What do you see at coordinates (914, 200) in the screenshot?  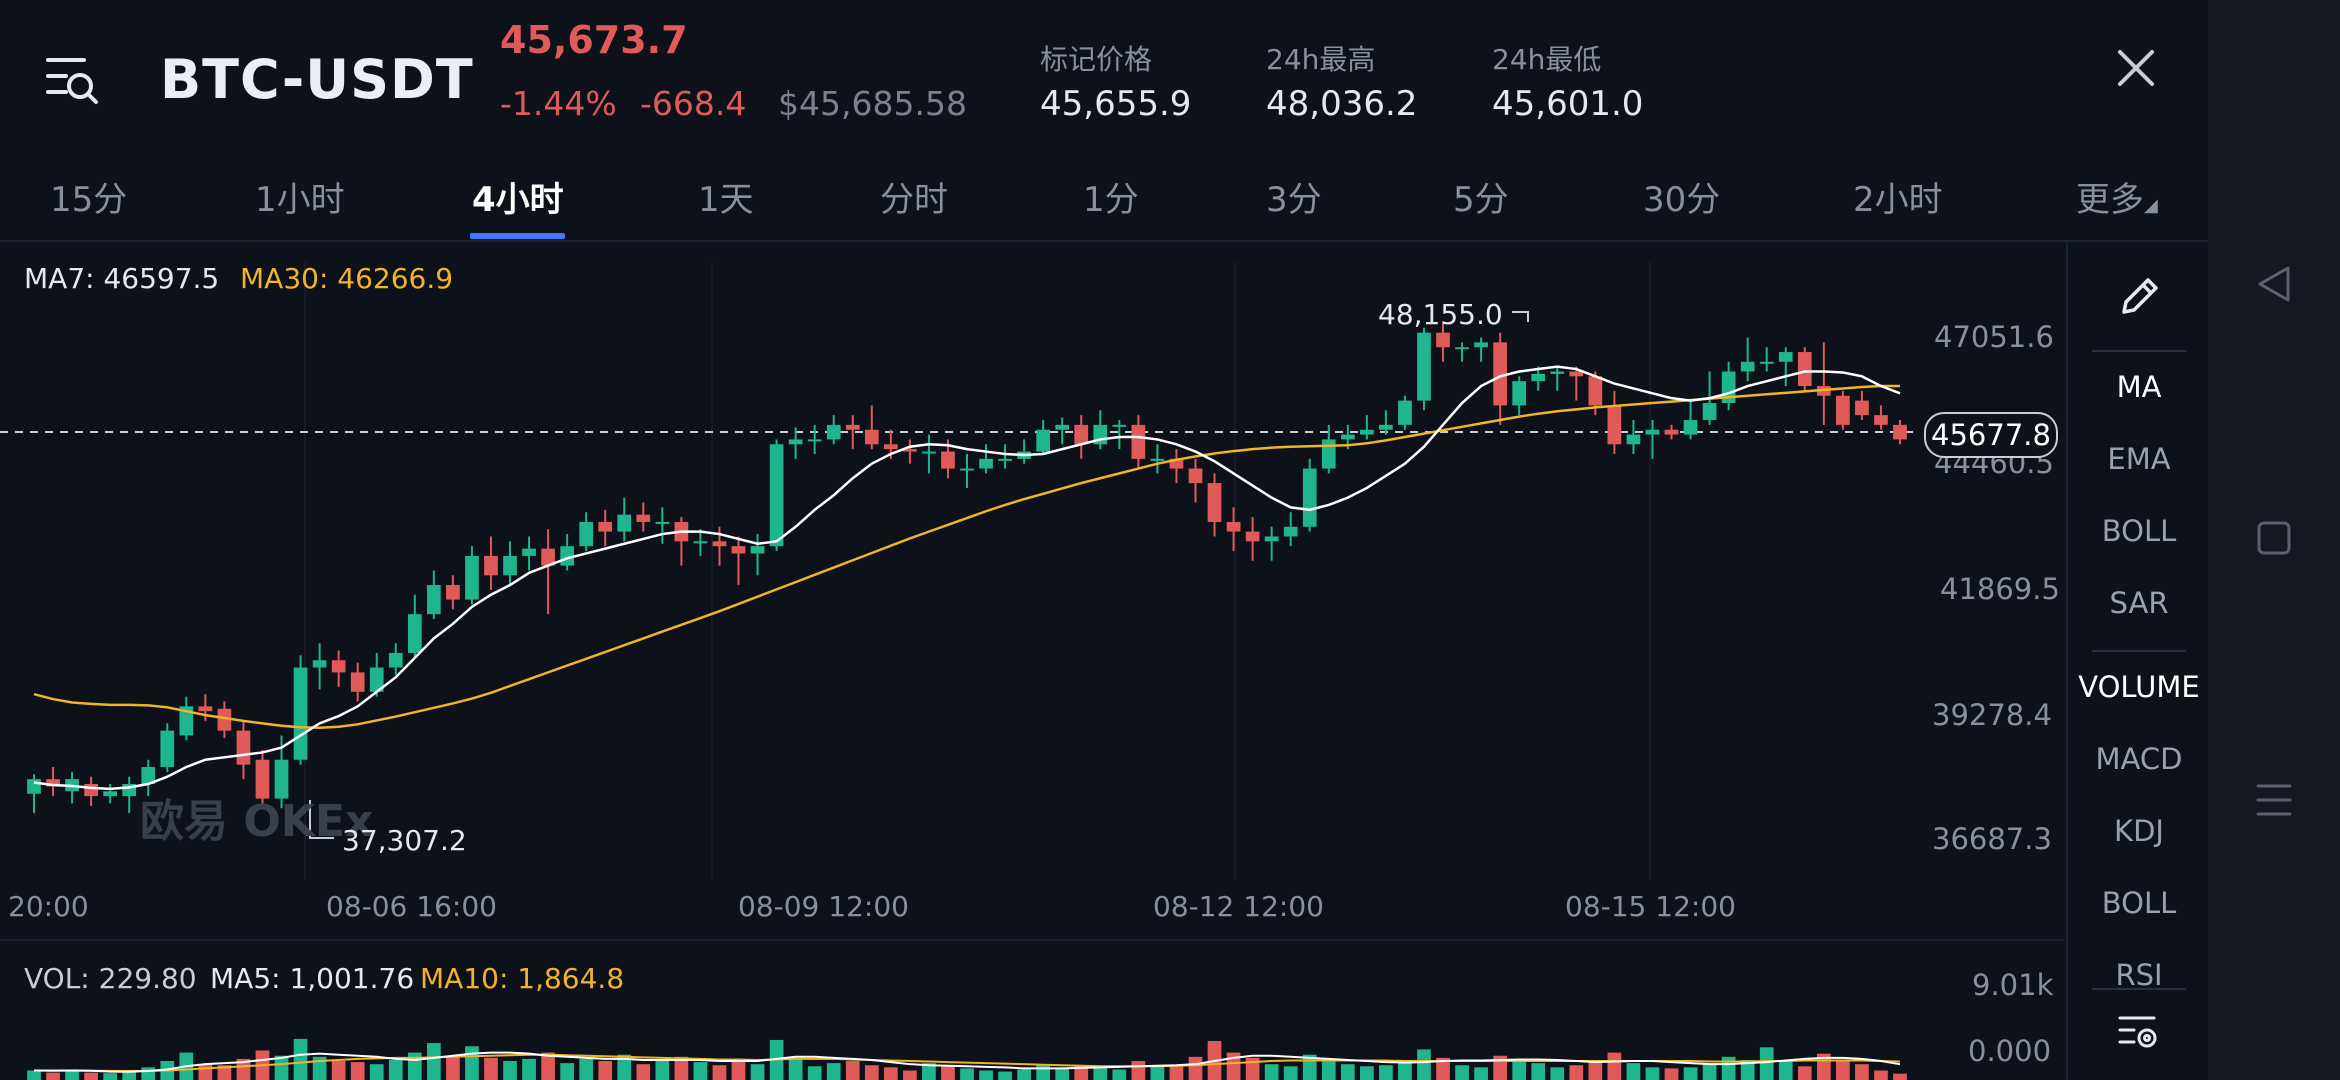 I see `tab-time-sharing: 分时` at bounding box center [914, 200].